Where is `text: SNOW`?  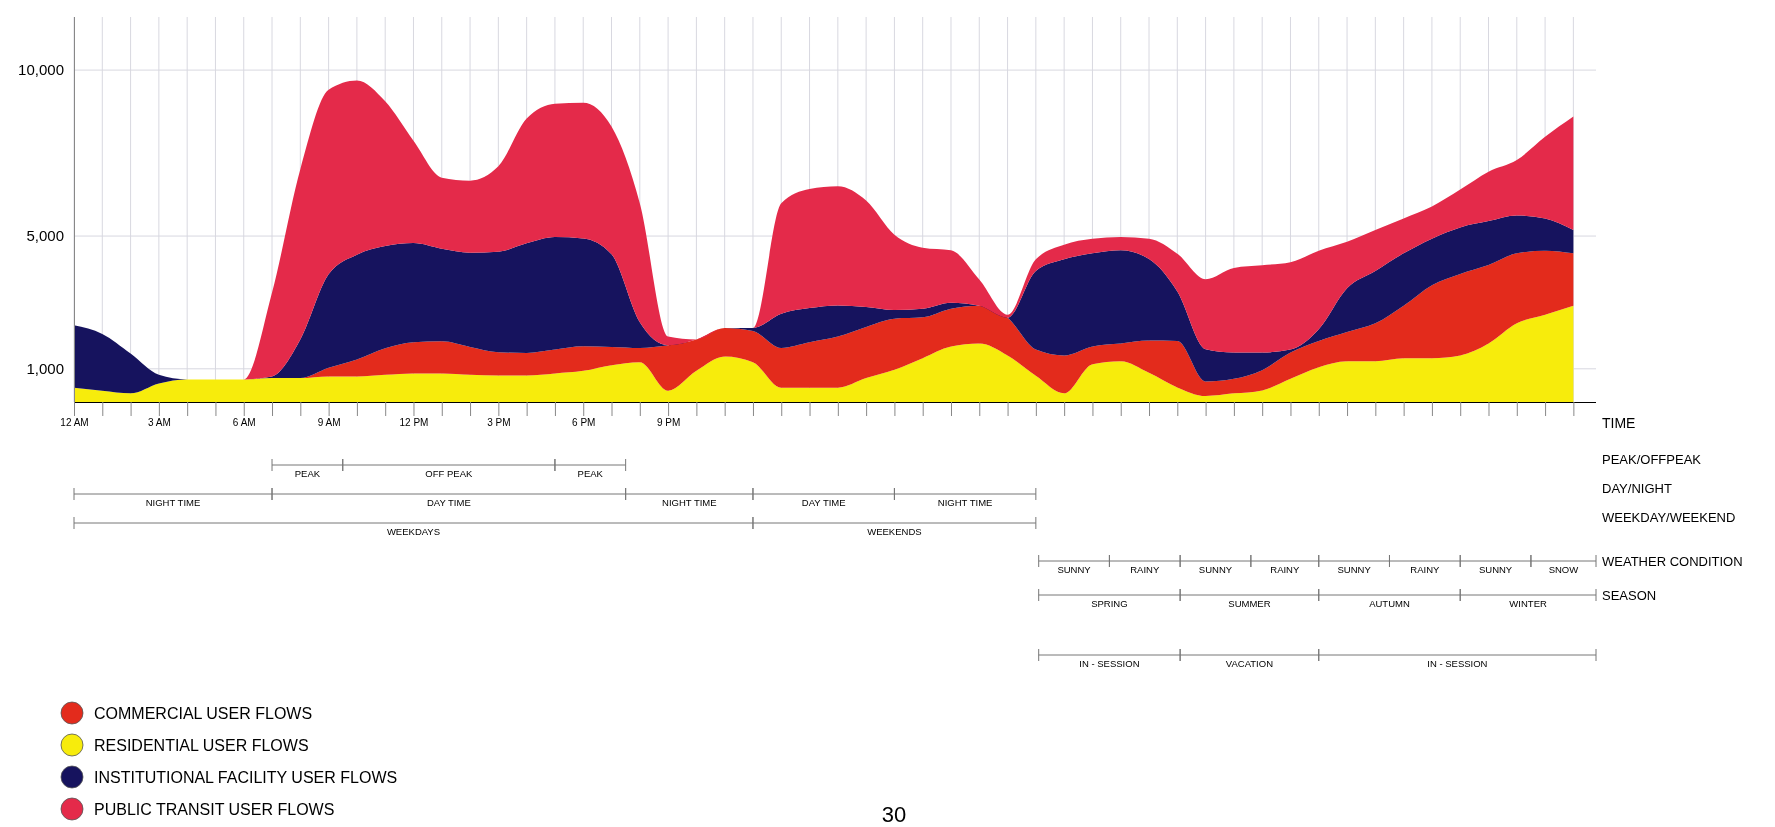 text: SNOW is located at coordinates (1563, 569).